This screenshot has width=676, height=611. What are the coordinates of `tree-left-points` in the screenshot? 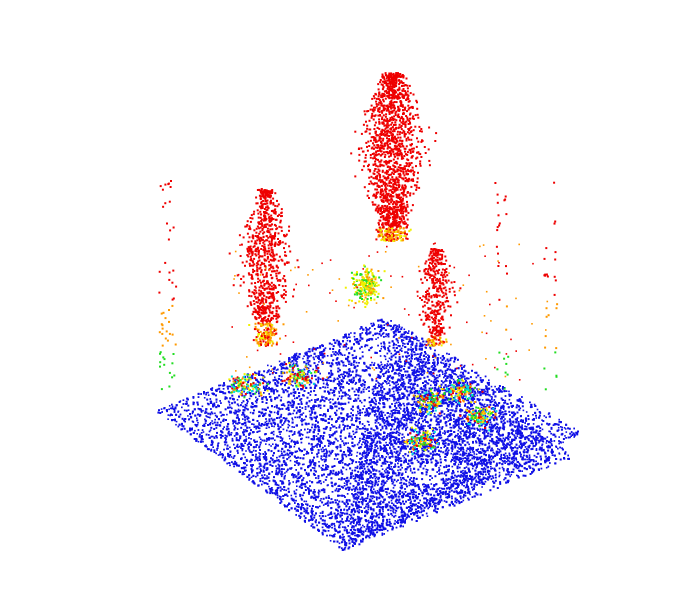 It's located at (264, 267).